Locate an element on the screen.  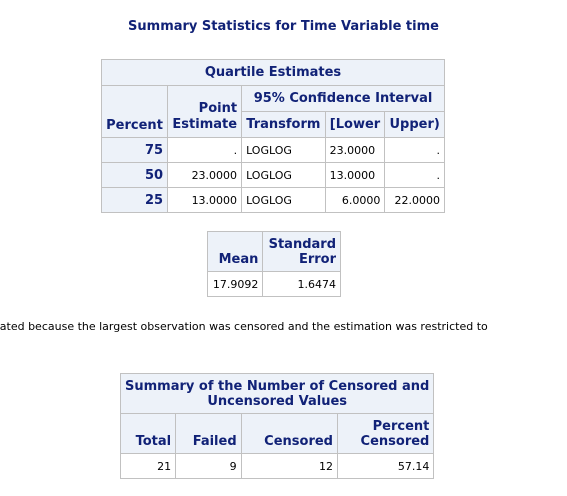
censored-value: 12 is located at coordinates (289, 466).